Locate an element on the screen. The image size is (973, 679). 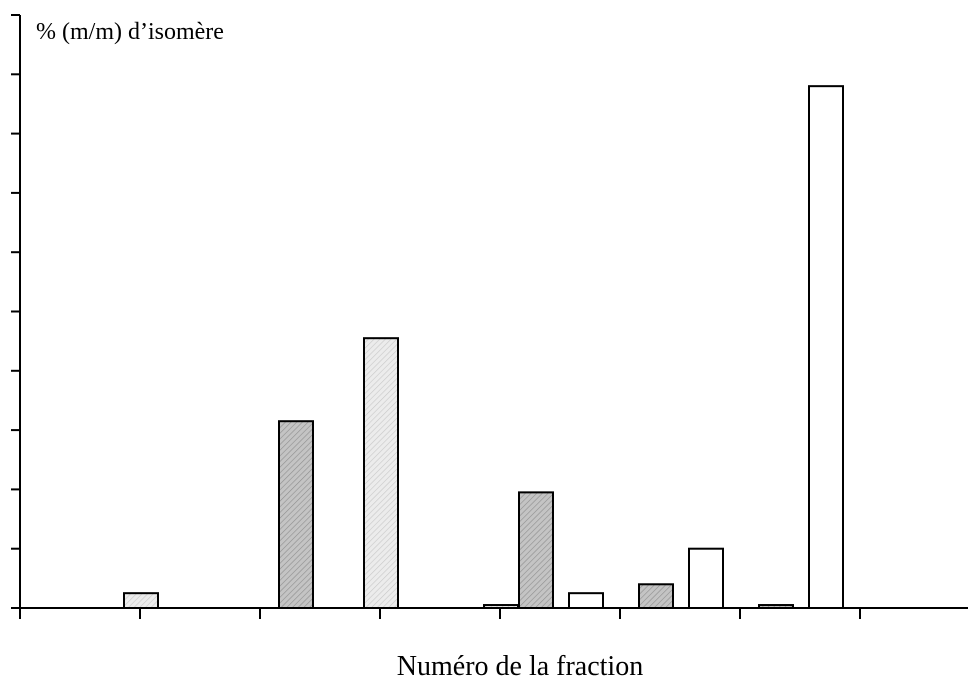
y-axis is located at coordinates (16, 311).